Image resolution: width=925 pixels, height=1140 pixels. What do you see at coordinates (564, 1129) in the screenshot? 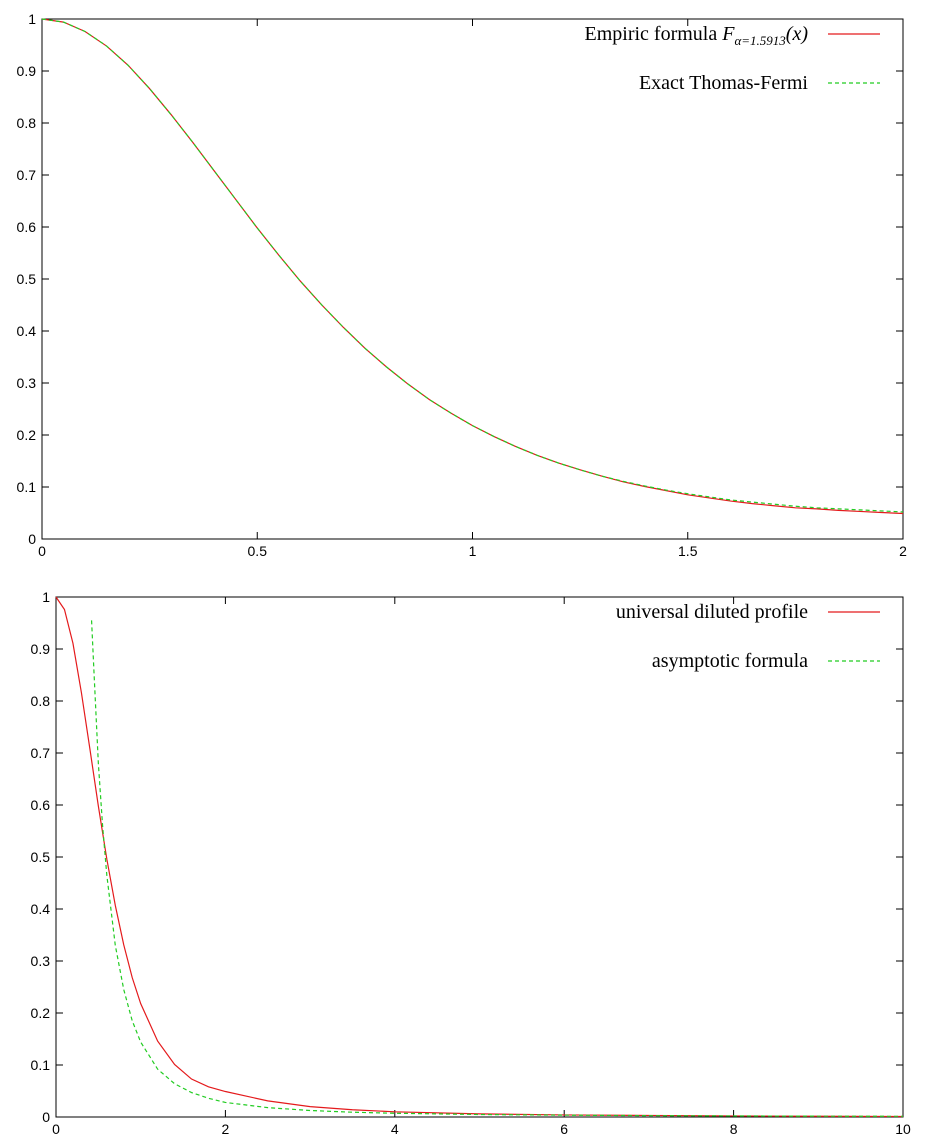
I see `x-tick-label: 6` at bounding box center [564, 1129].